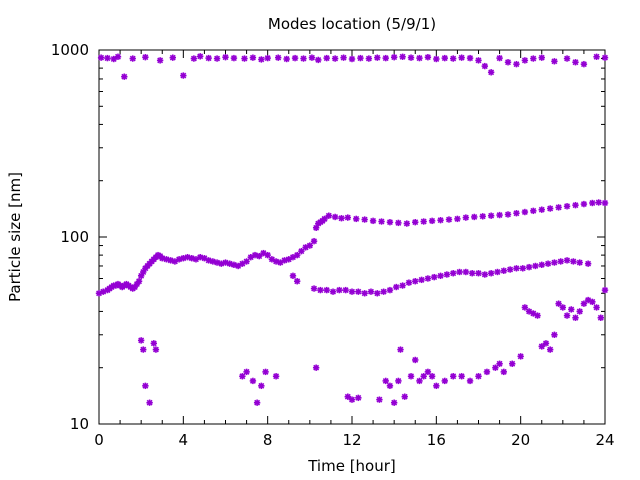  Describe the element at coordinates (15, 237) in the screenshot. I see `y-axis-title: Particle size [nm]` at that location.